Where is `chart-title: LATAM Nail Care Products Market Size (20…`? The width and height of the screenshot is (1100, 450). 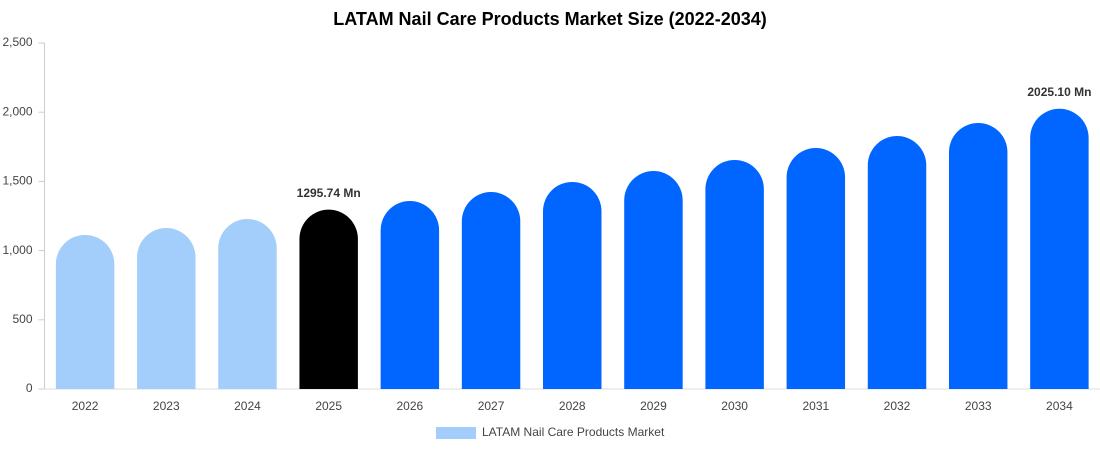
chart-title: LATAM Nail Care Products Market Size (20… is located at coordinates (549, 19).